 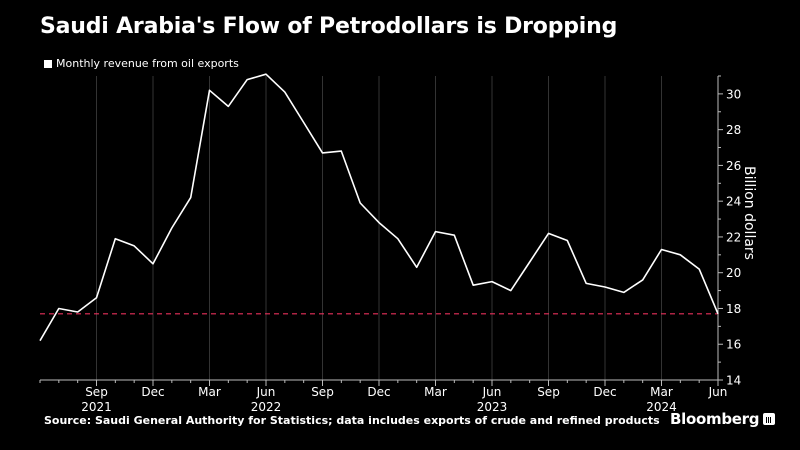 I want to click on legend-label: Monthly revenue from oil exports, so click(x=147, y=63).